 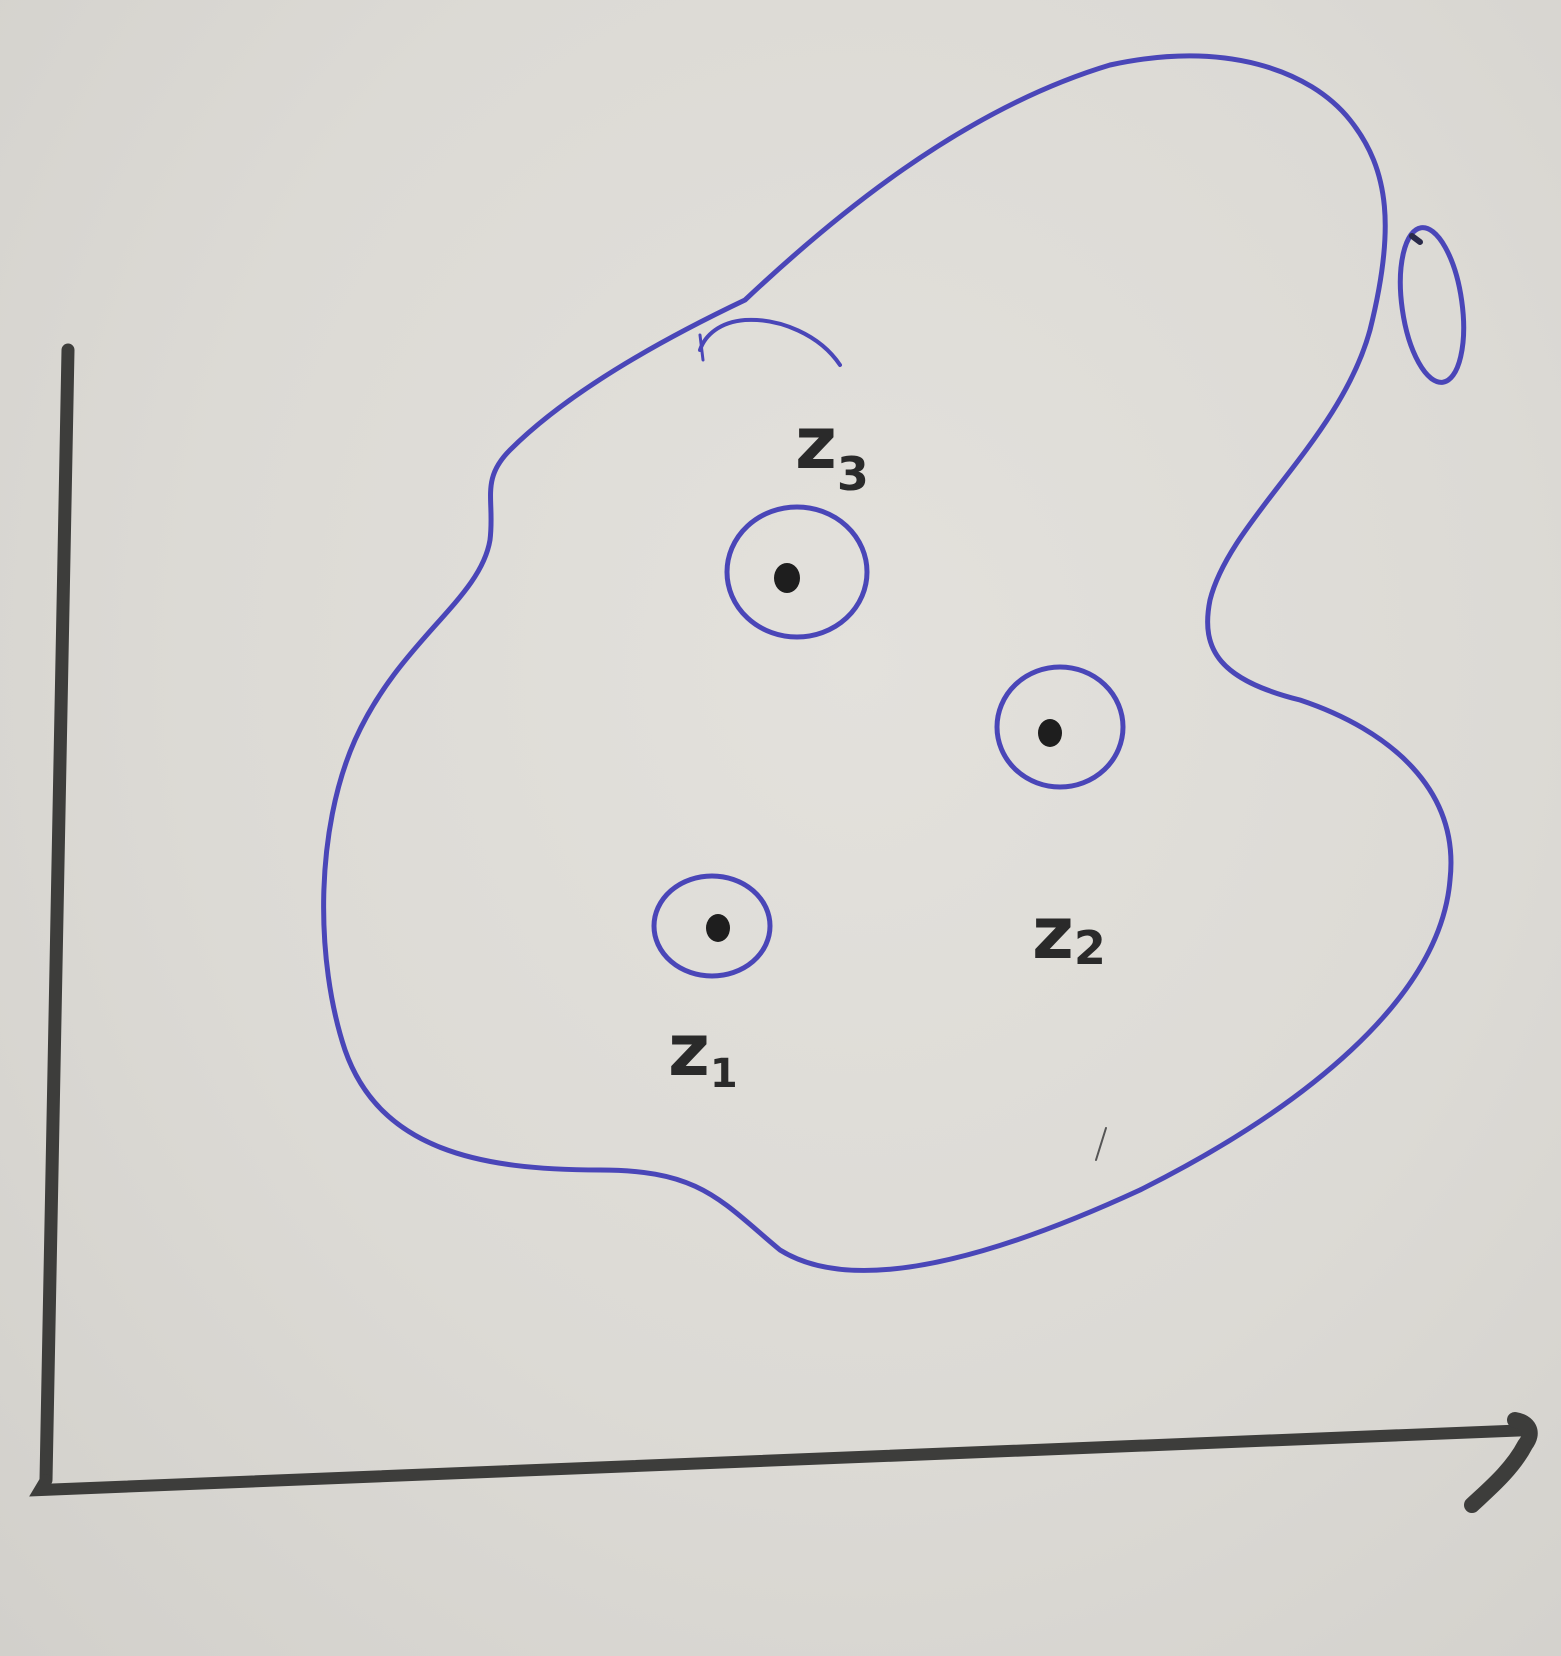 What do you see at coordinates (1101, 1144) in the screenshot?
I see `stray-mark` at bounding box center [1101, 1144].